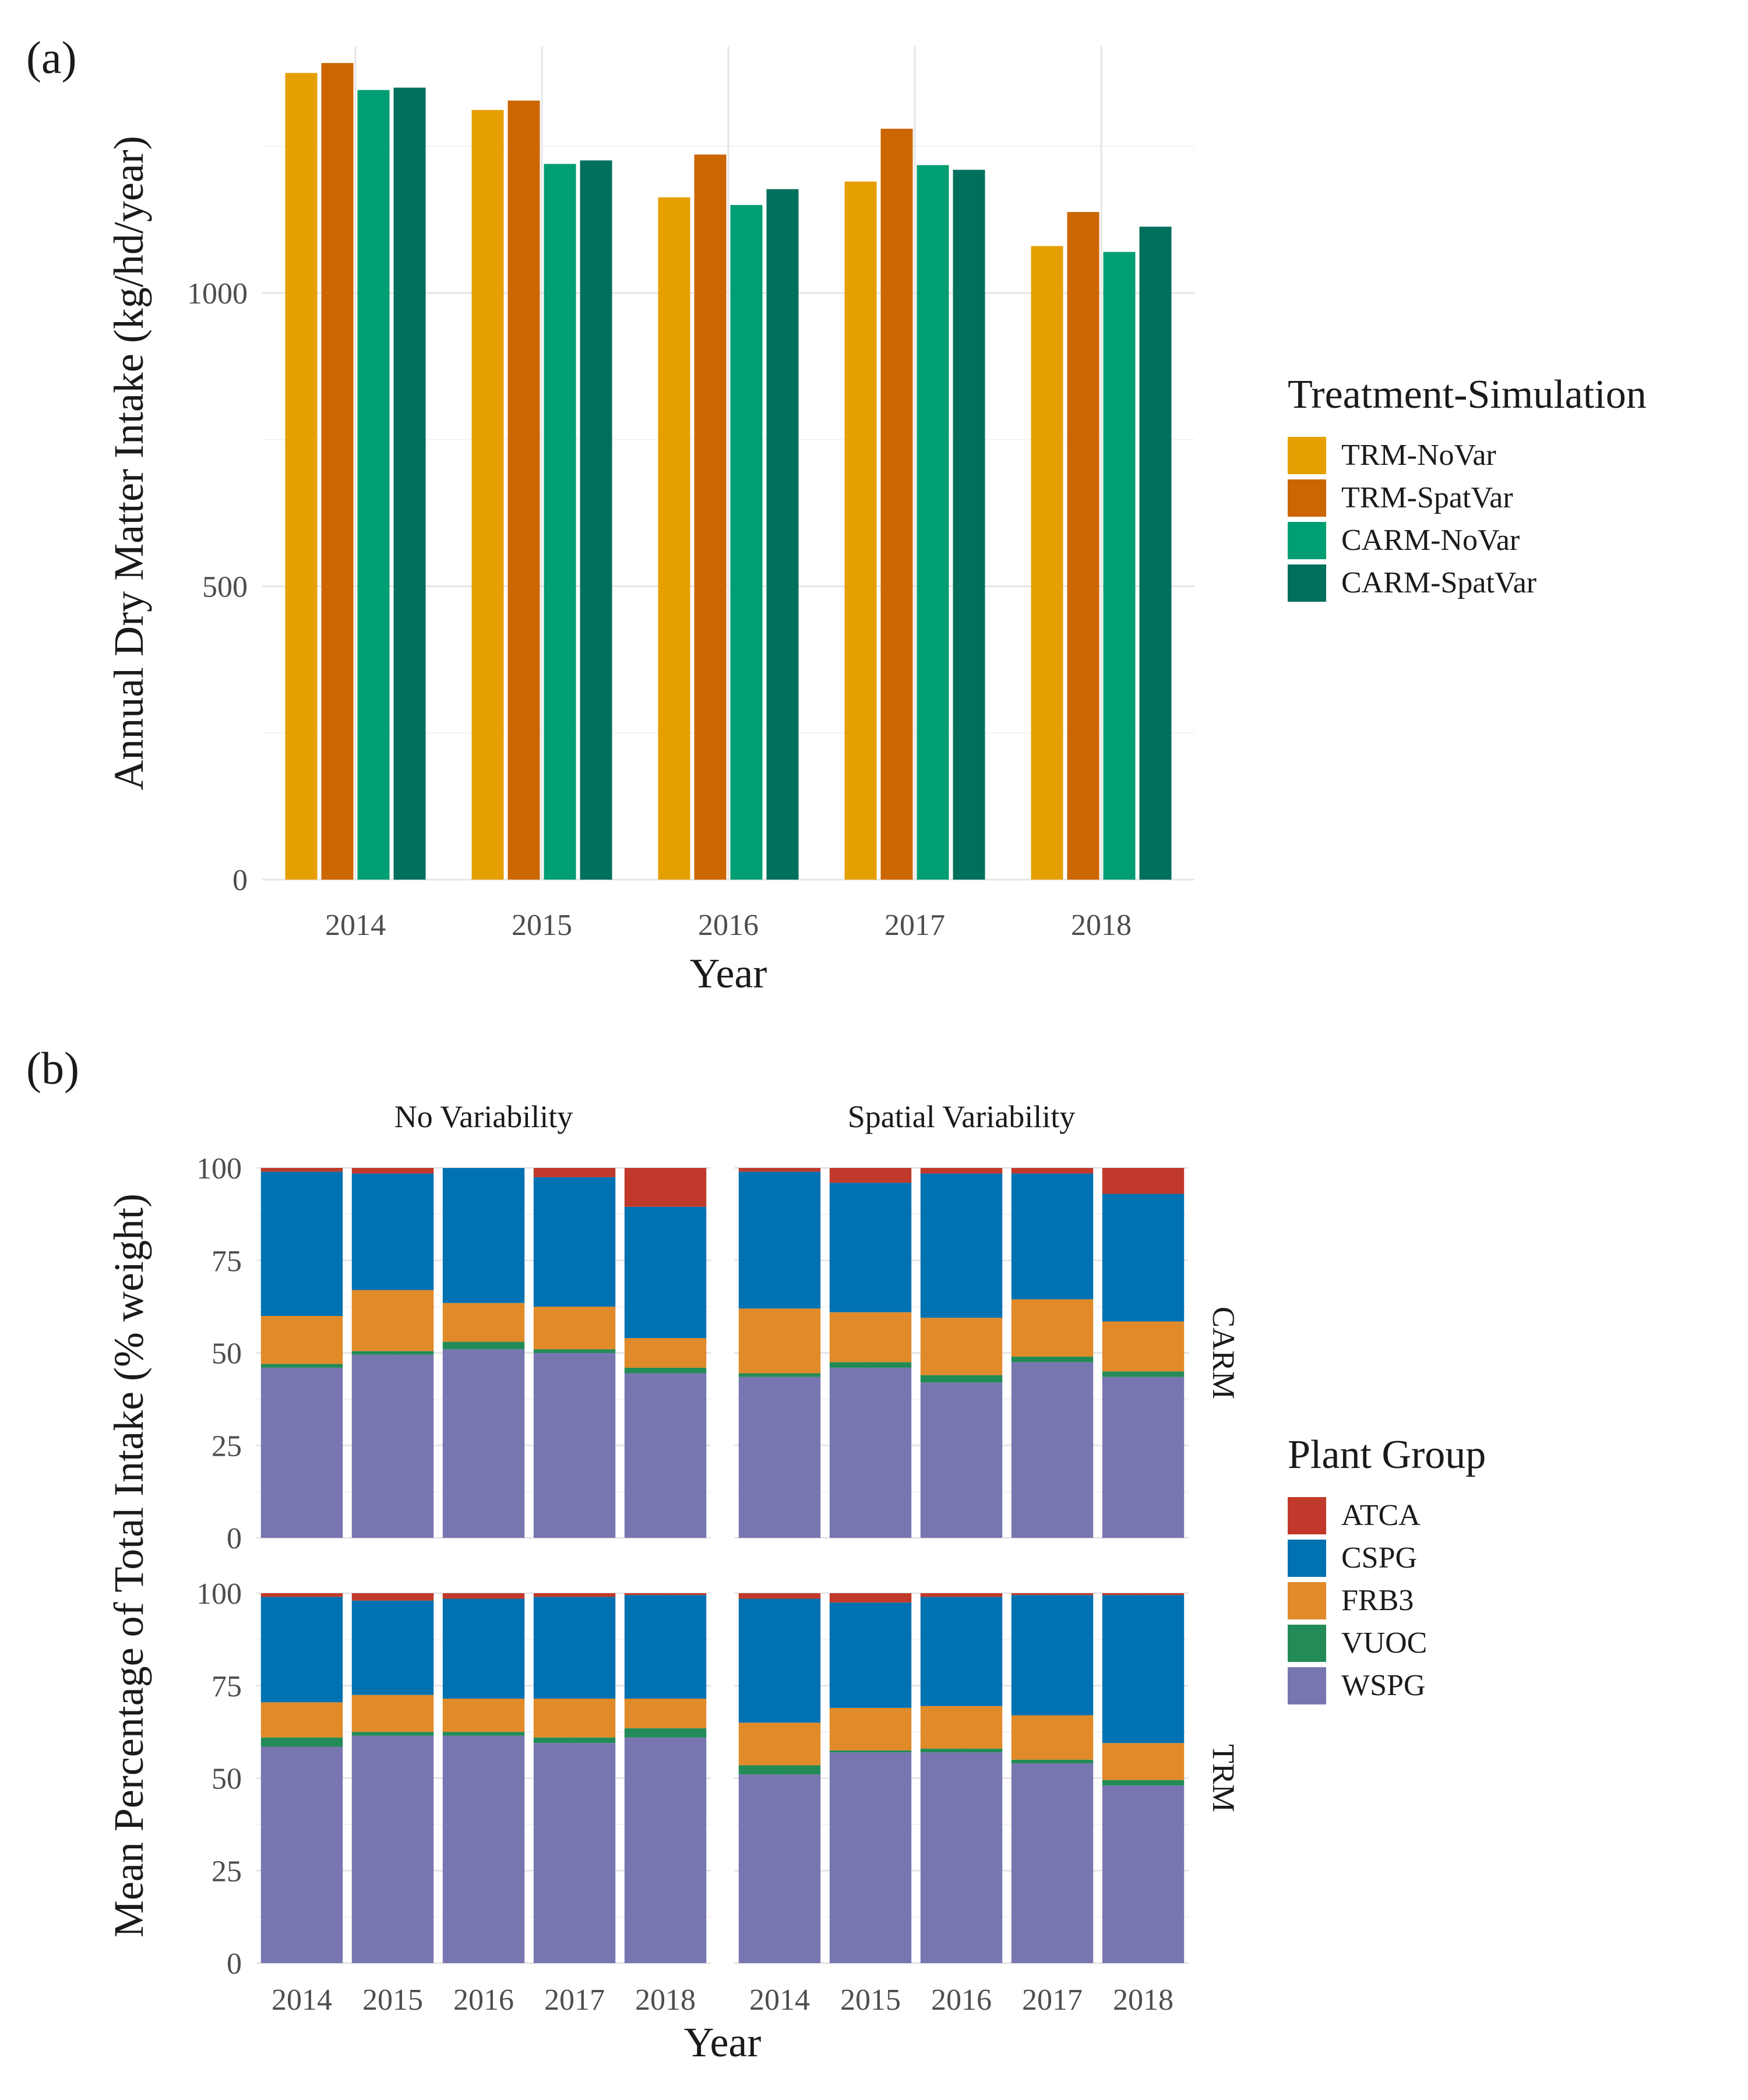 This screenshot has height=2100, width=1748. What do you see at coordinates (1143, 1181) in the screenshot?
I see `segment-atca-carm-2018` at bounding box center [1143, 1181].